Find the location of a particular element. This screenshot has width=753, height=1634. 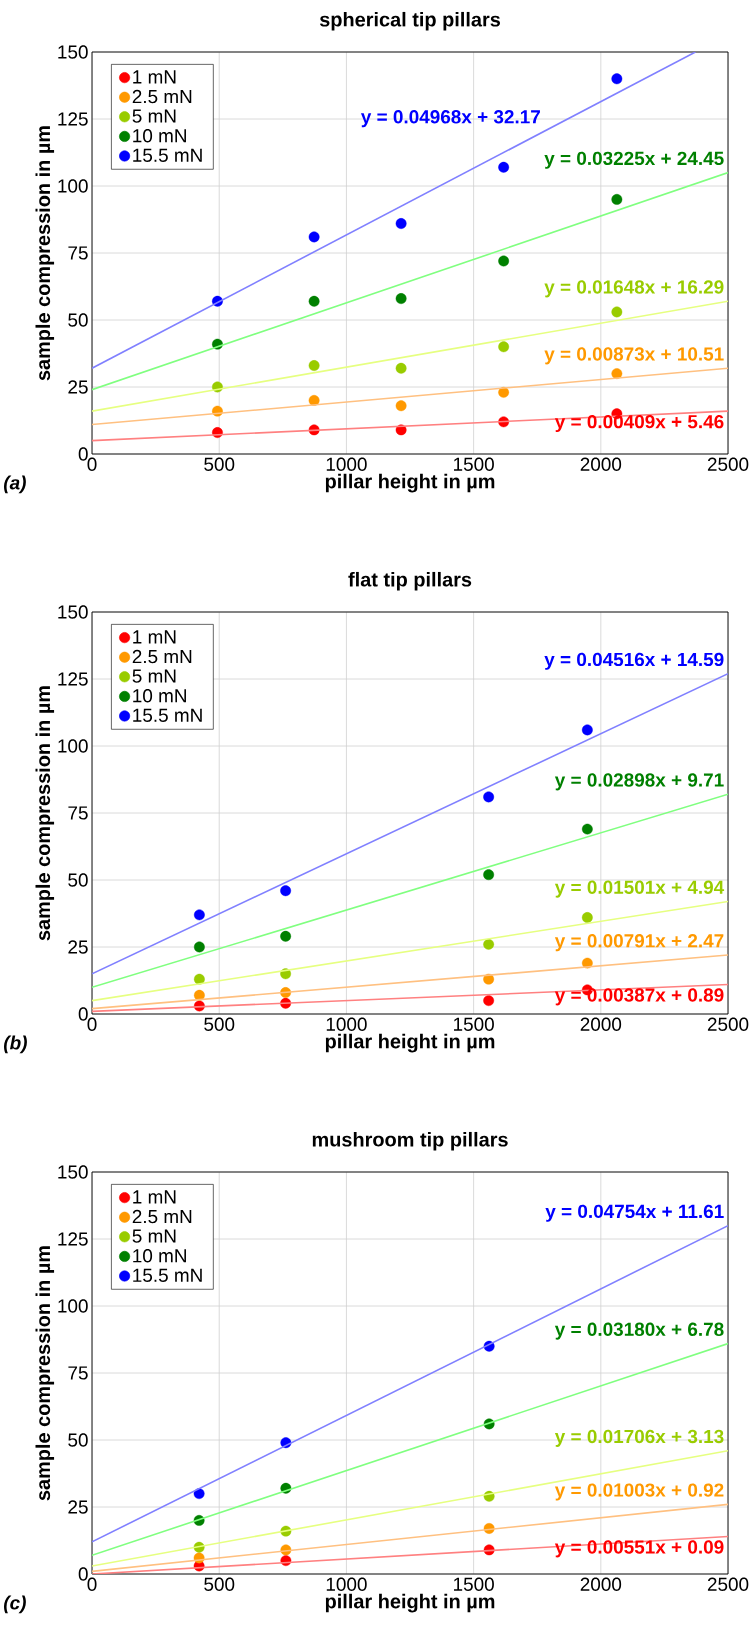

chart-title: spherical tip pillars is located at coordinates (410, 21).